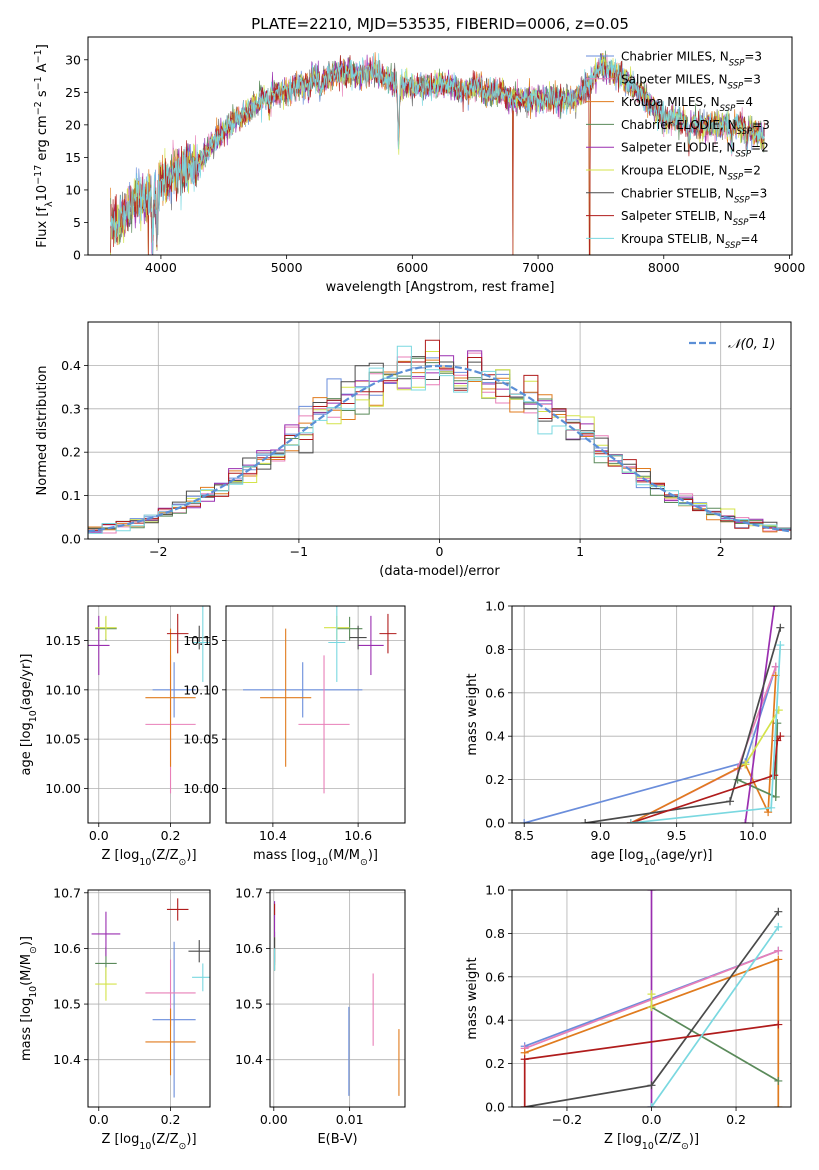 The height and width of the screenshot is (1170, 819). I want to click on x-tick-label: 7000, so click(538, 267).